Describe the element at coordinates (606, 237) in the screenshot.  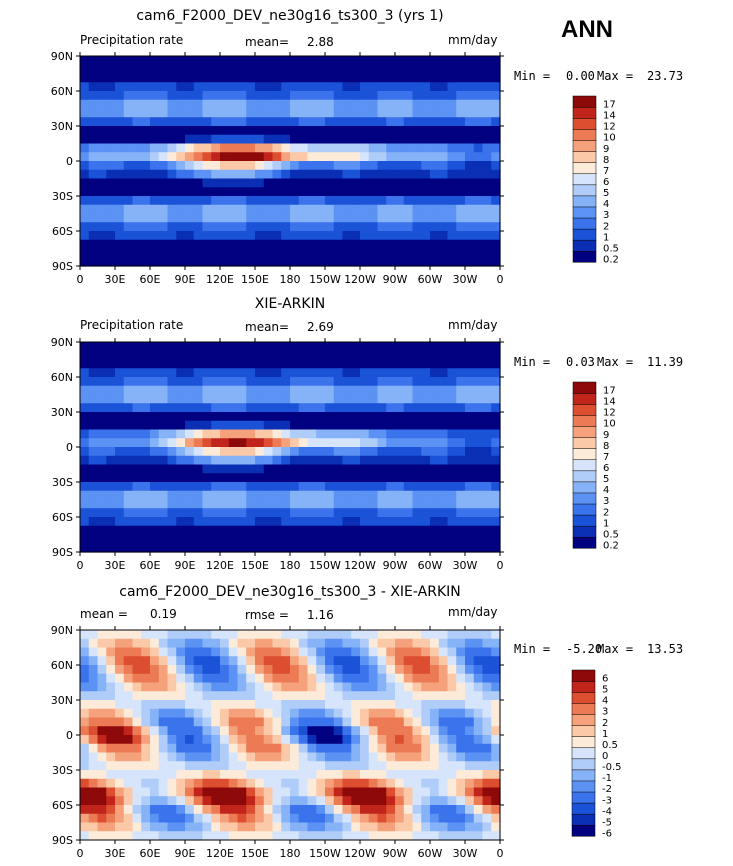
I see `colorbar-label: 1` at that location.